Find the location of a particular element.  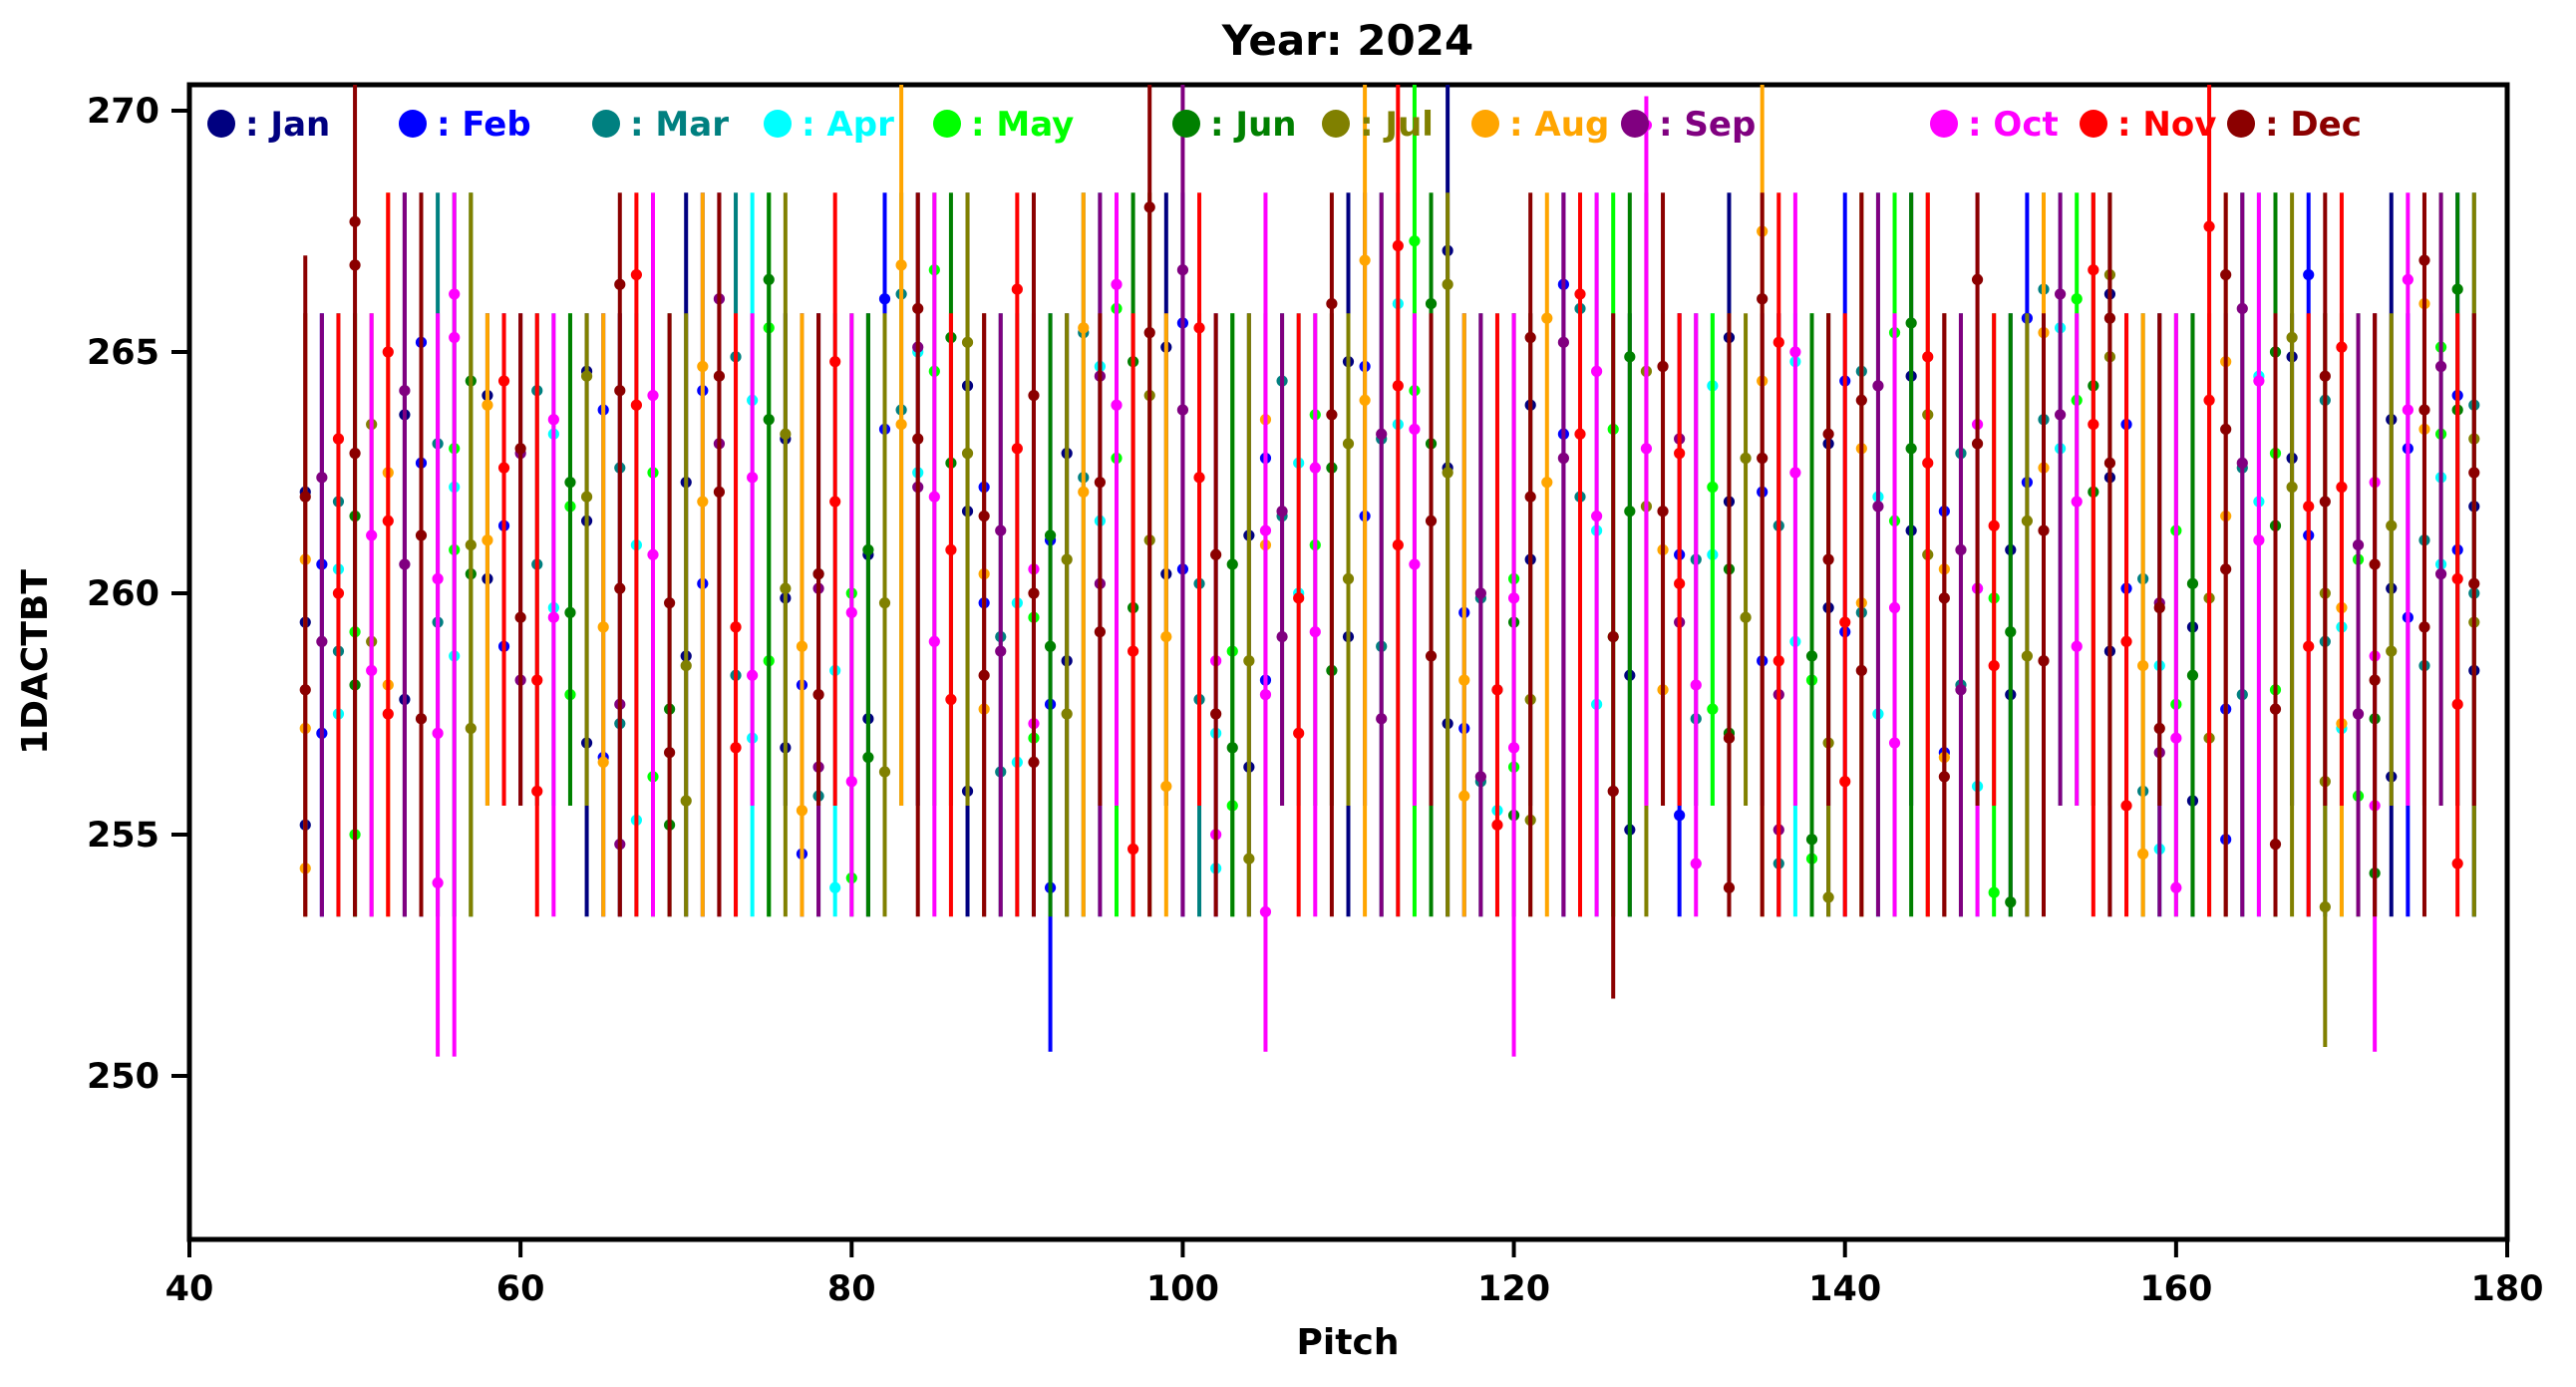

legend-item: : Aug is located at coordinates (1540, 125).